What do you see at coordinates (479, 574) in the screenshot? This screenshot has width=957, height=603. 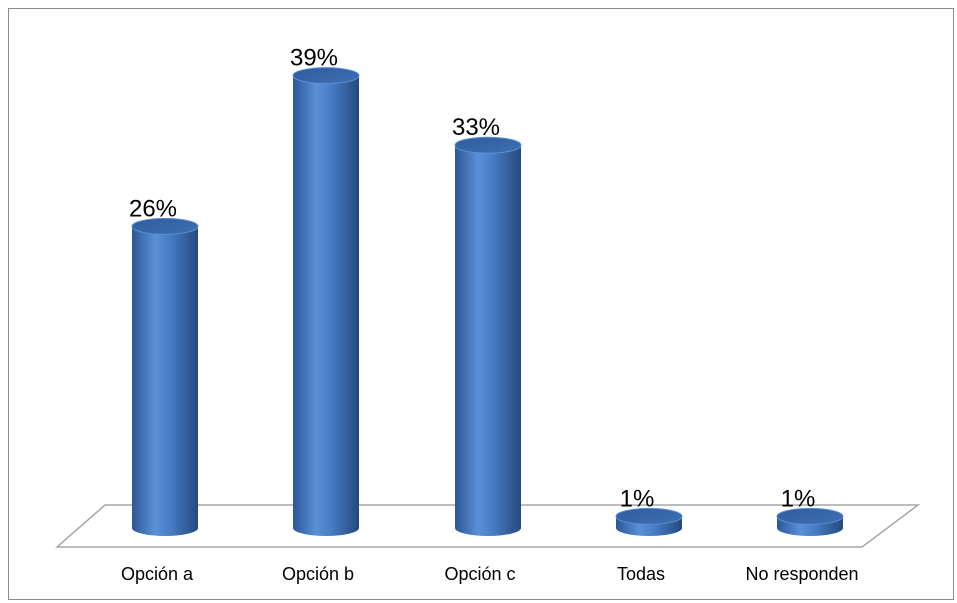 I see `x-tick-label: Opción c` at bounding box center [479, 574].